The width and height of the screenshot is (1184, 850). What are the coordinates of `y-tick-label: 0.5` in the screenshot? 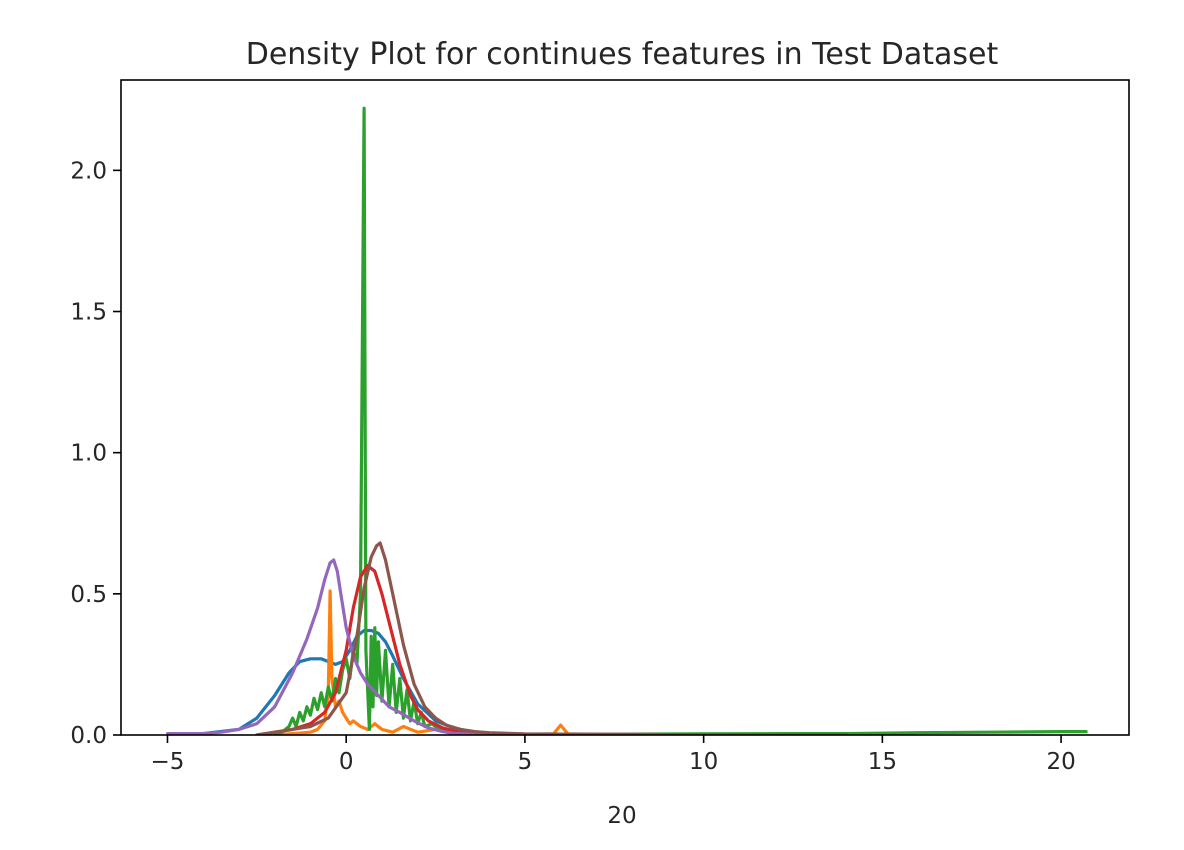 It's located at (88, 595).